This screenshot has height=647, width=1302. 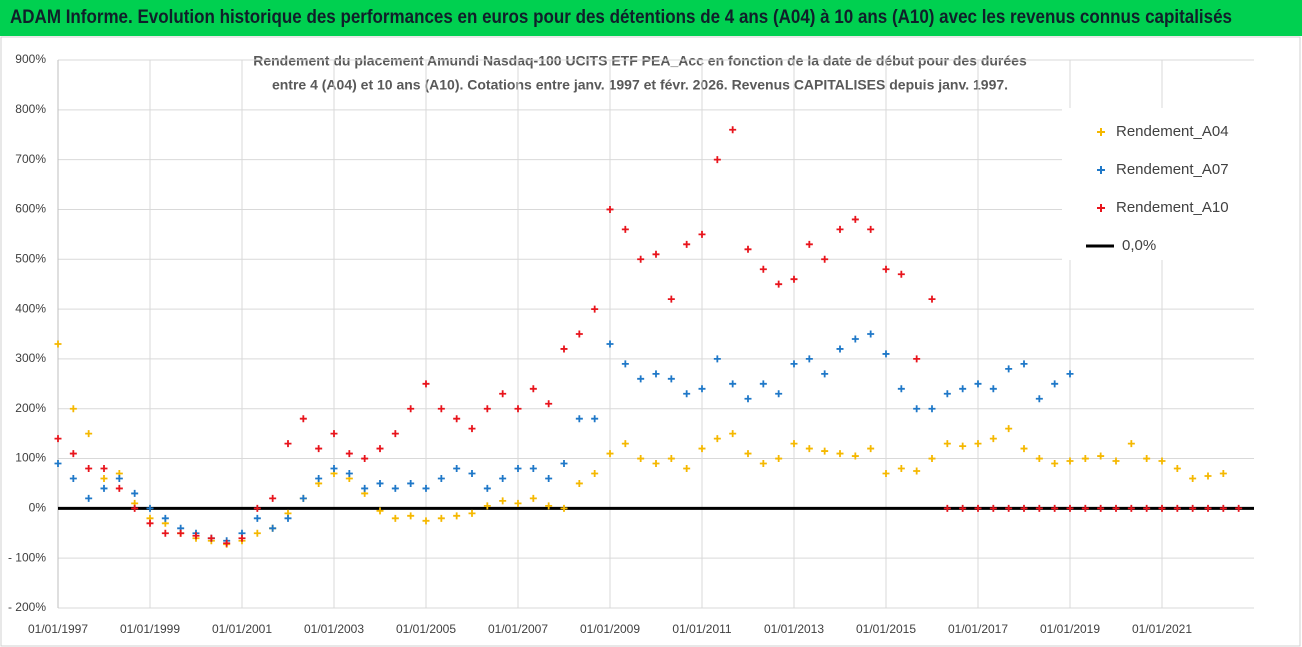 What do you see at coordinates (1172, 169) in the screenshot?
I see `legend-label: Rendement_A07` at bounding box center [1172, 169].